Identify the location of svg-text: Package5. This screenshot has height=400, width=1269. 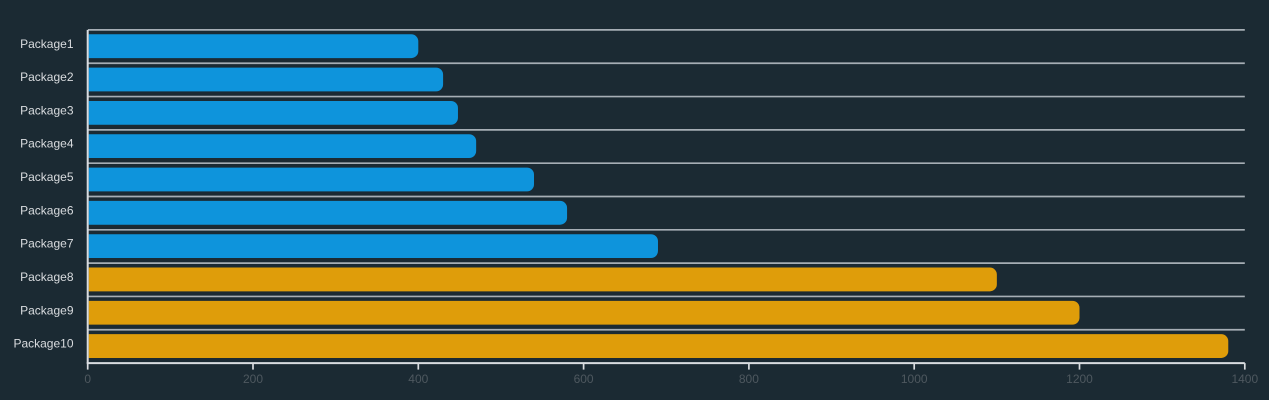
(47, 177).